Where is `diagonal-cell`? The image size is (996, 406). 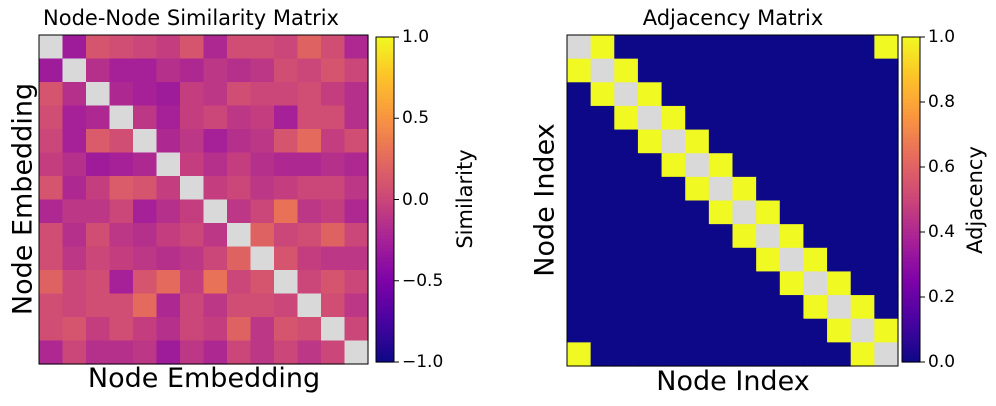
diagonal-cell is located at coordinates (333, 329).